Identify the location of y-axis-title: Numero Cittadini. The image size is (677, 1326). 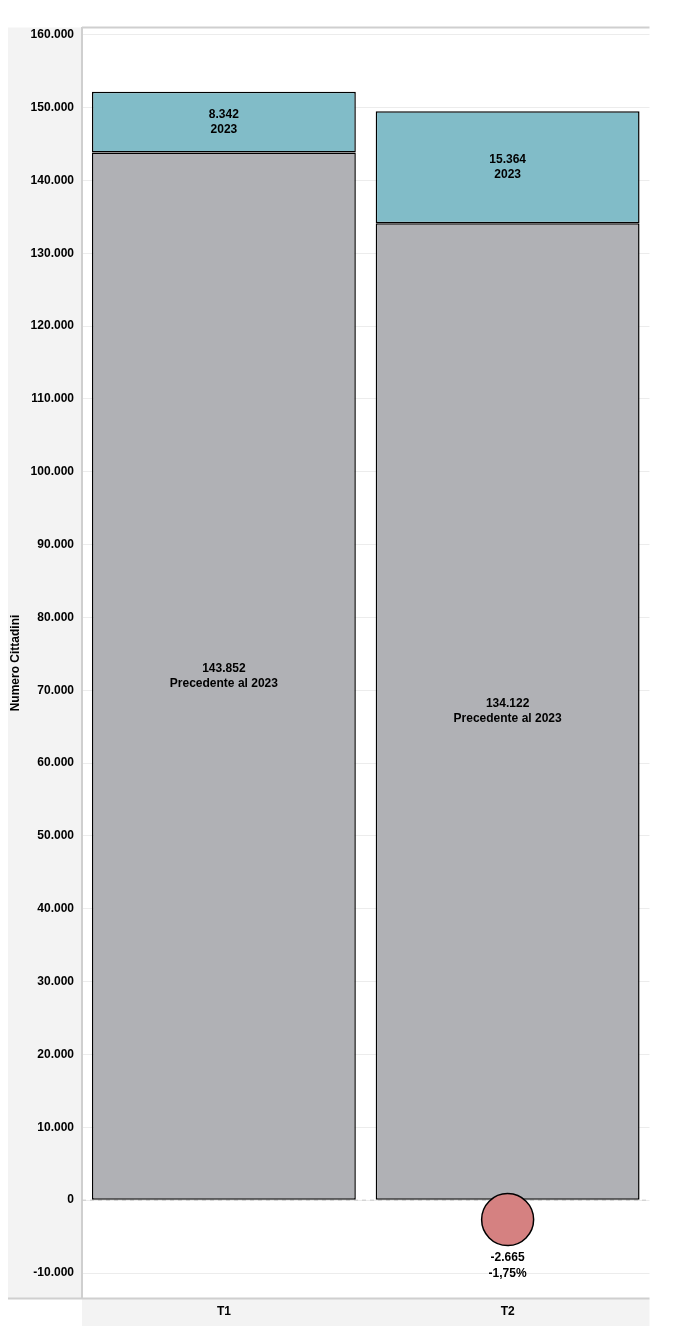
(14, 663).